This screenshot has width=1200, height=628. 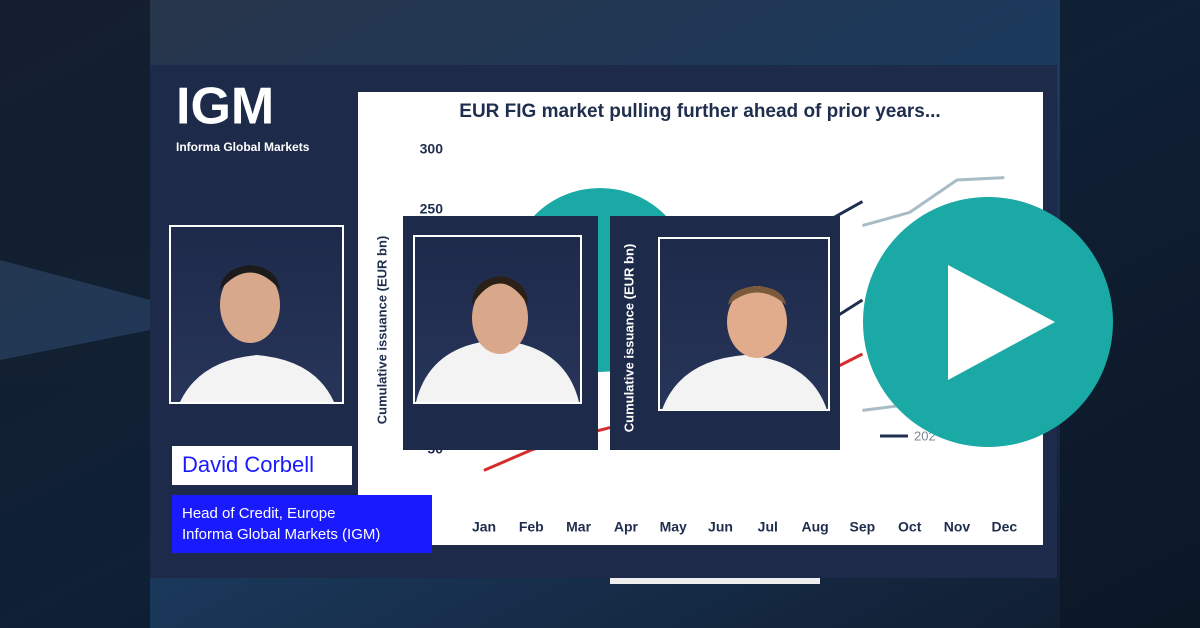 I want to click on x-tick-label: Jul, so click(x=768, y=527).